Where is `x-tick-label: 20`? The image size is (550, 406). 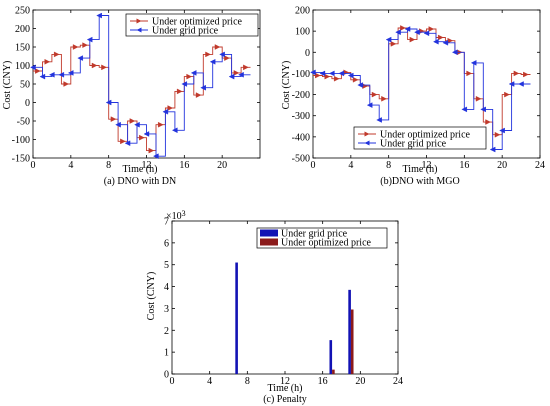 x-tick-label: 20 is located at coordinates (360, 381).